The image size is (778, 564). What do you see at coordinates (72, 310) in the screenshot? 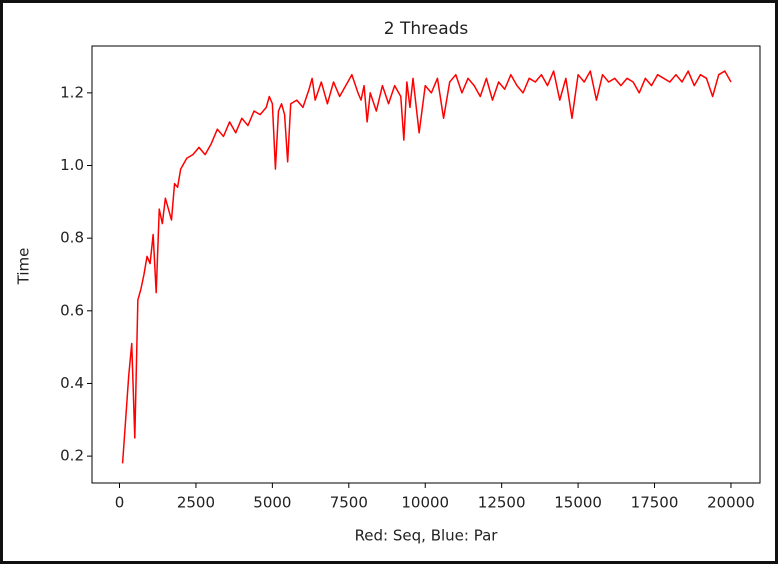
I see `y-tick-label: 0.6` at bounding box center [72, 310].